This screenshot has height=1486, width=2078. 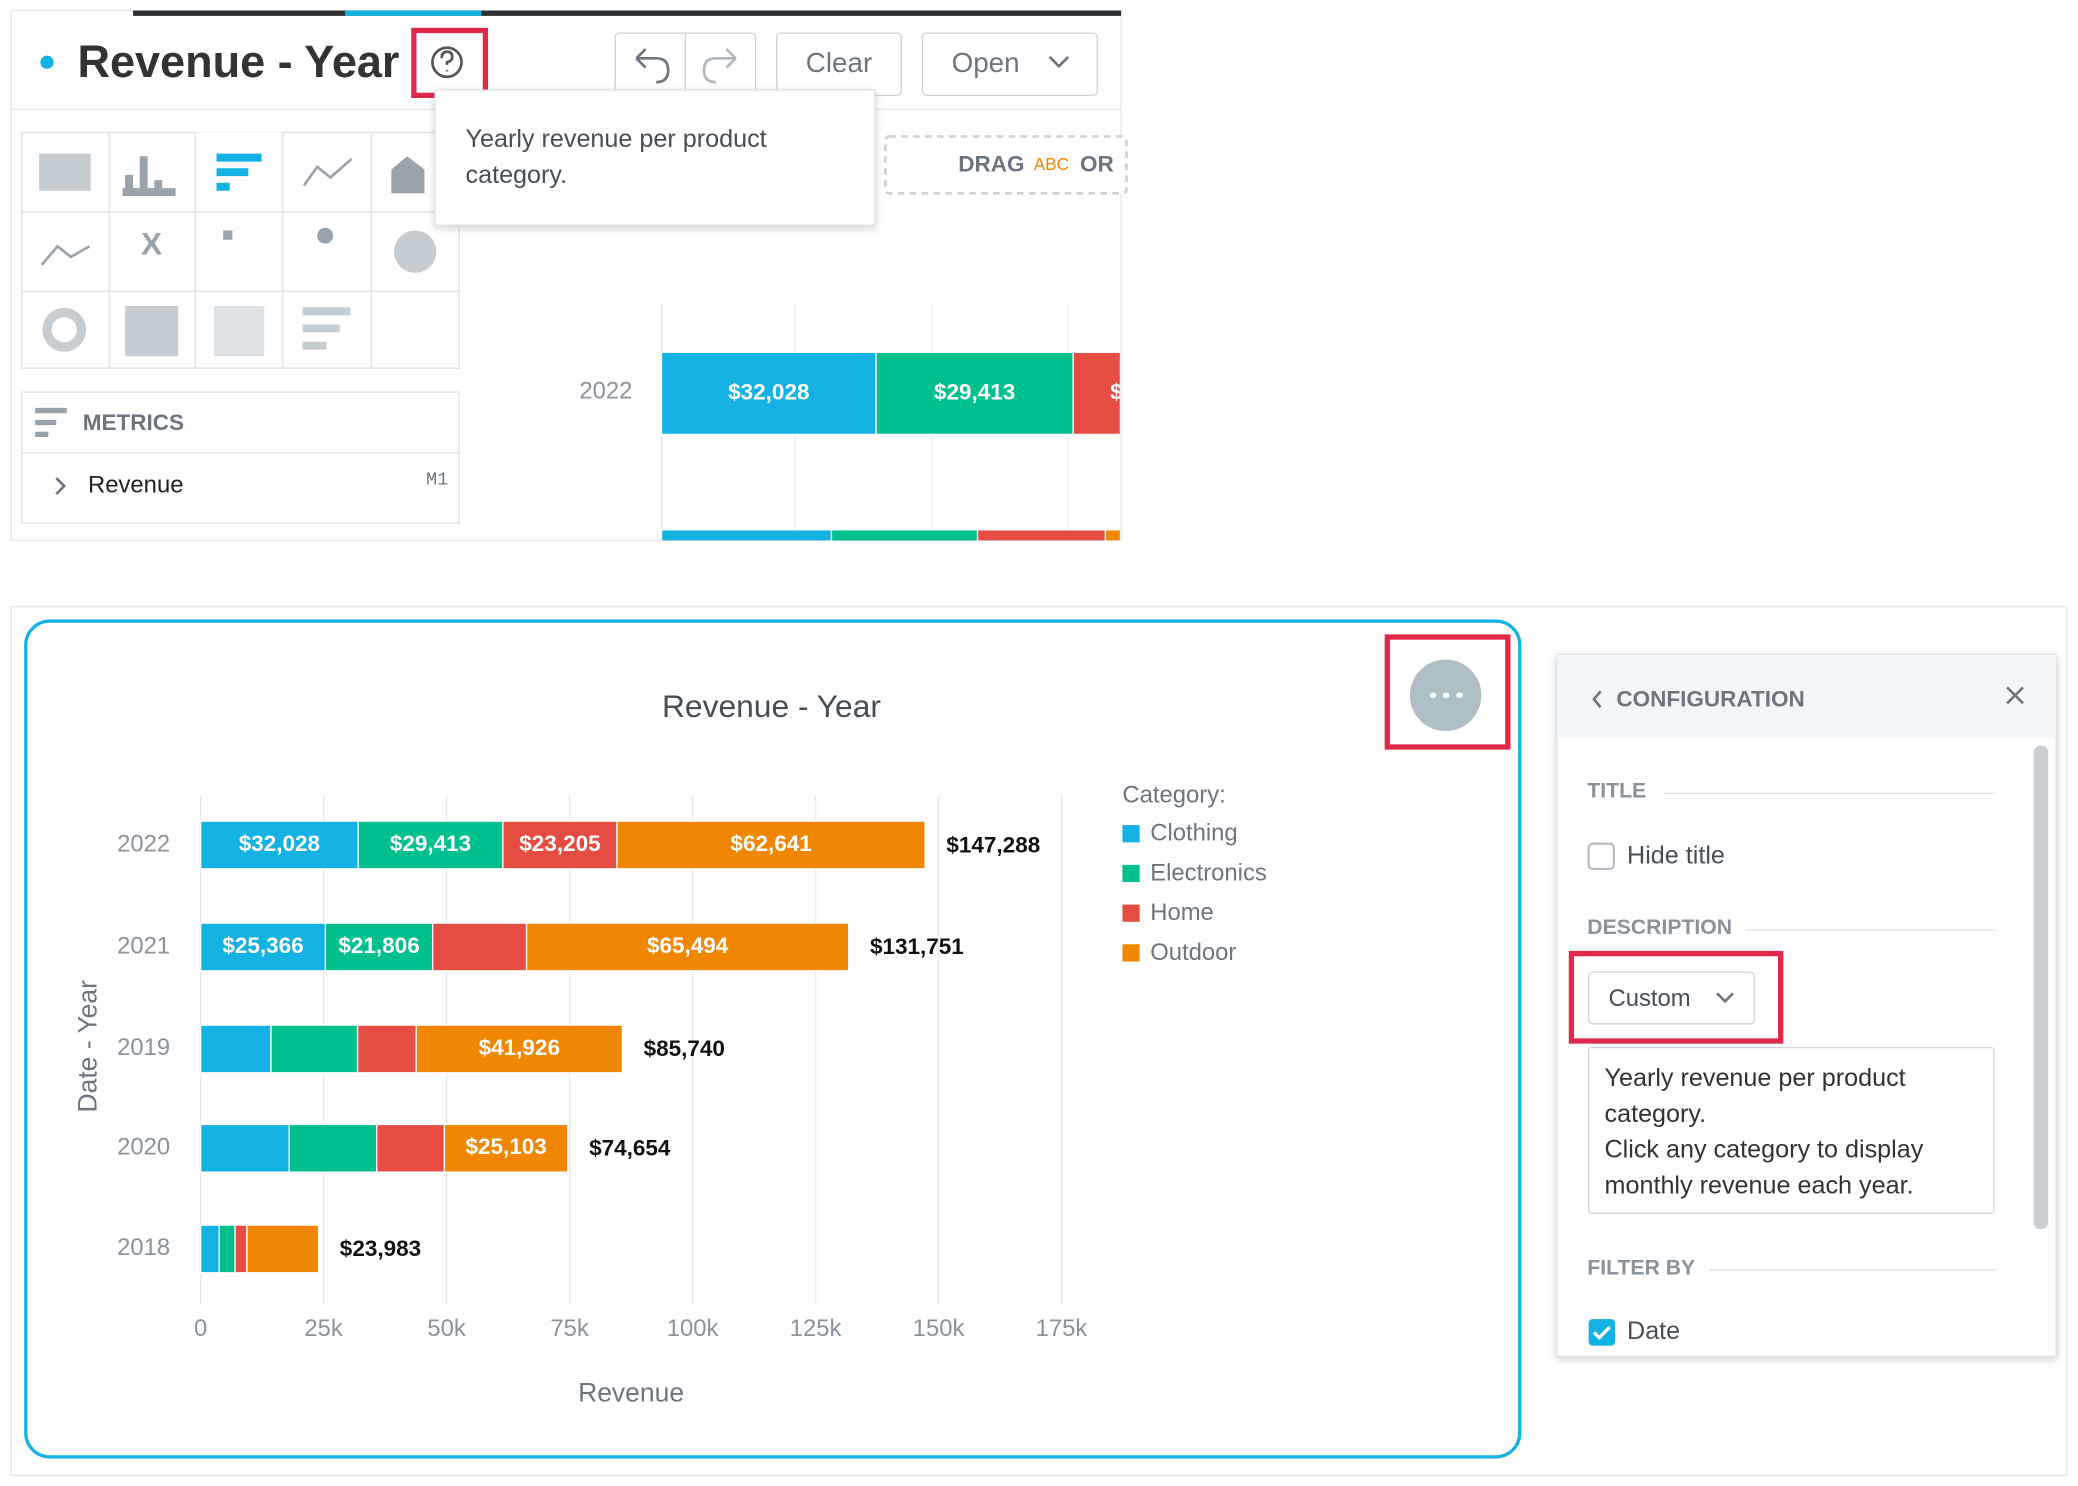 I want to click on x-tick-label: 150k, so click(x=939, y=1328).